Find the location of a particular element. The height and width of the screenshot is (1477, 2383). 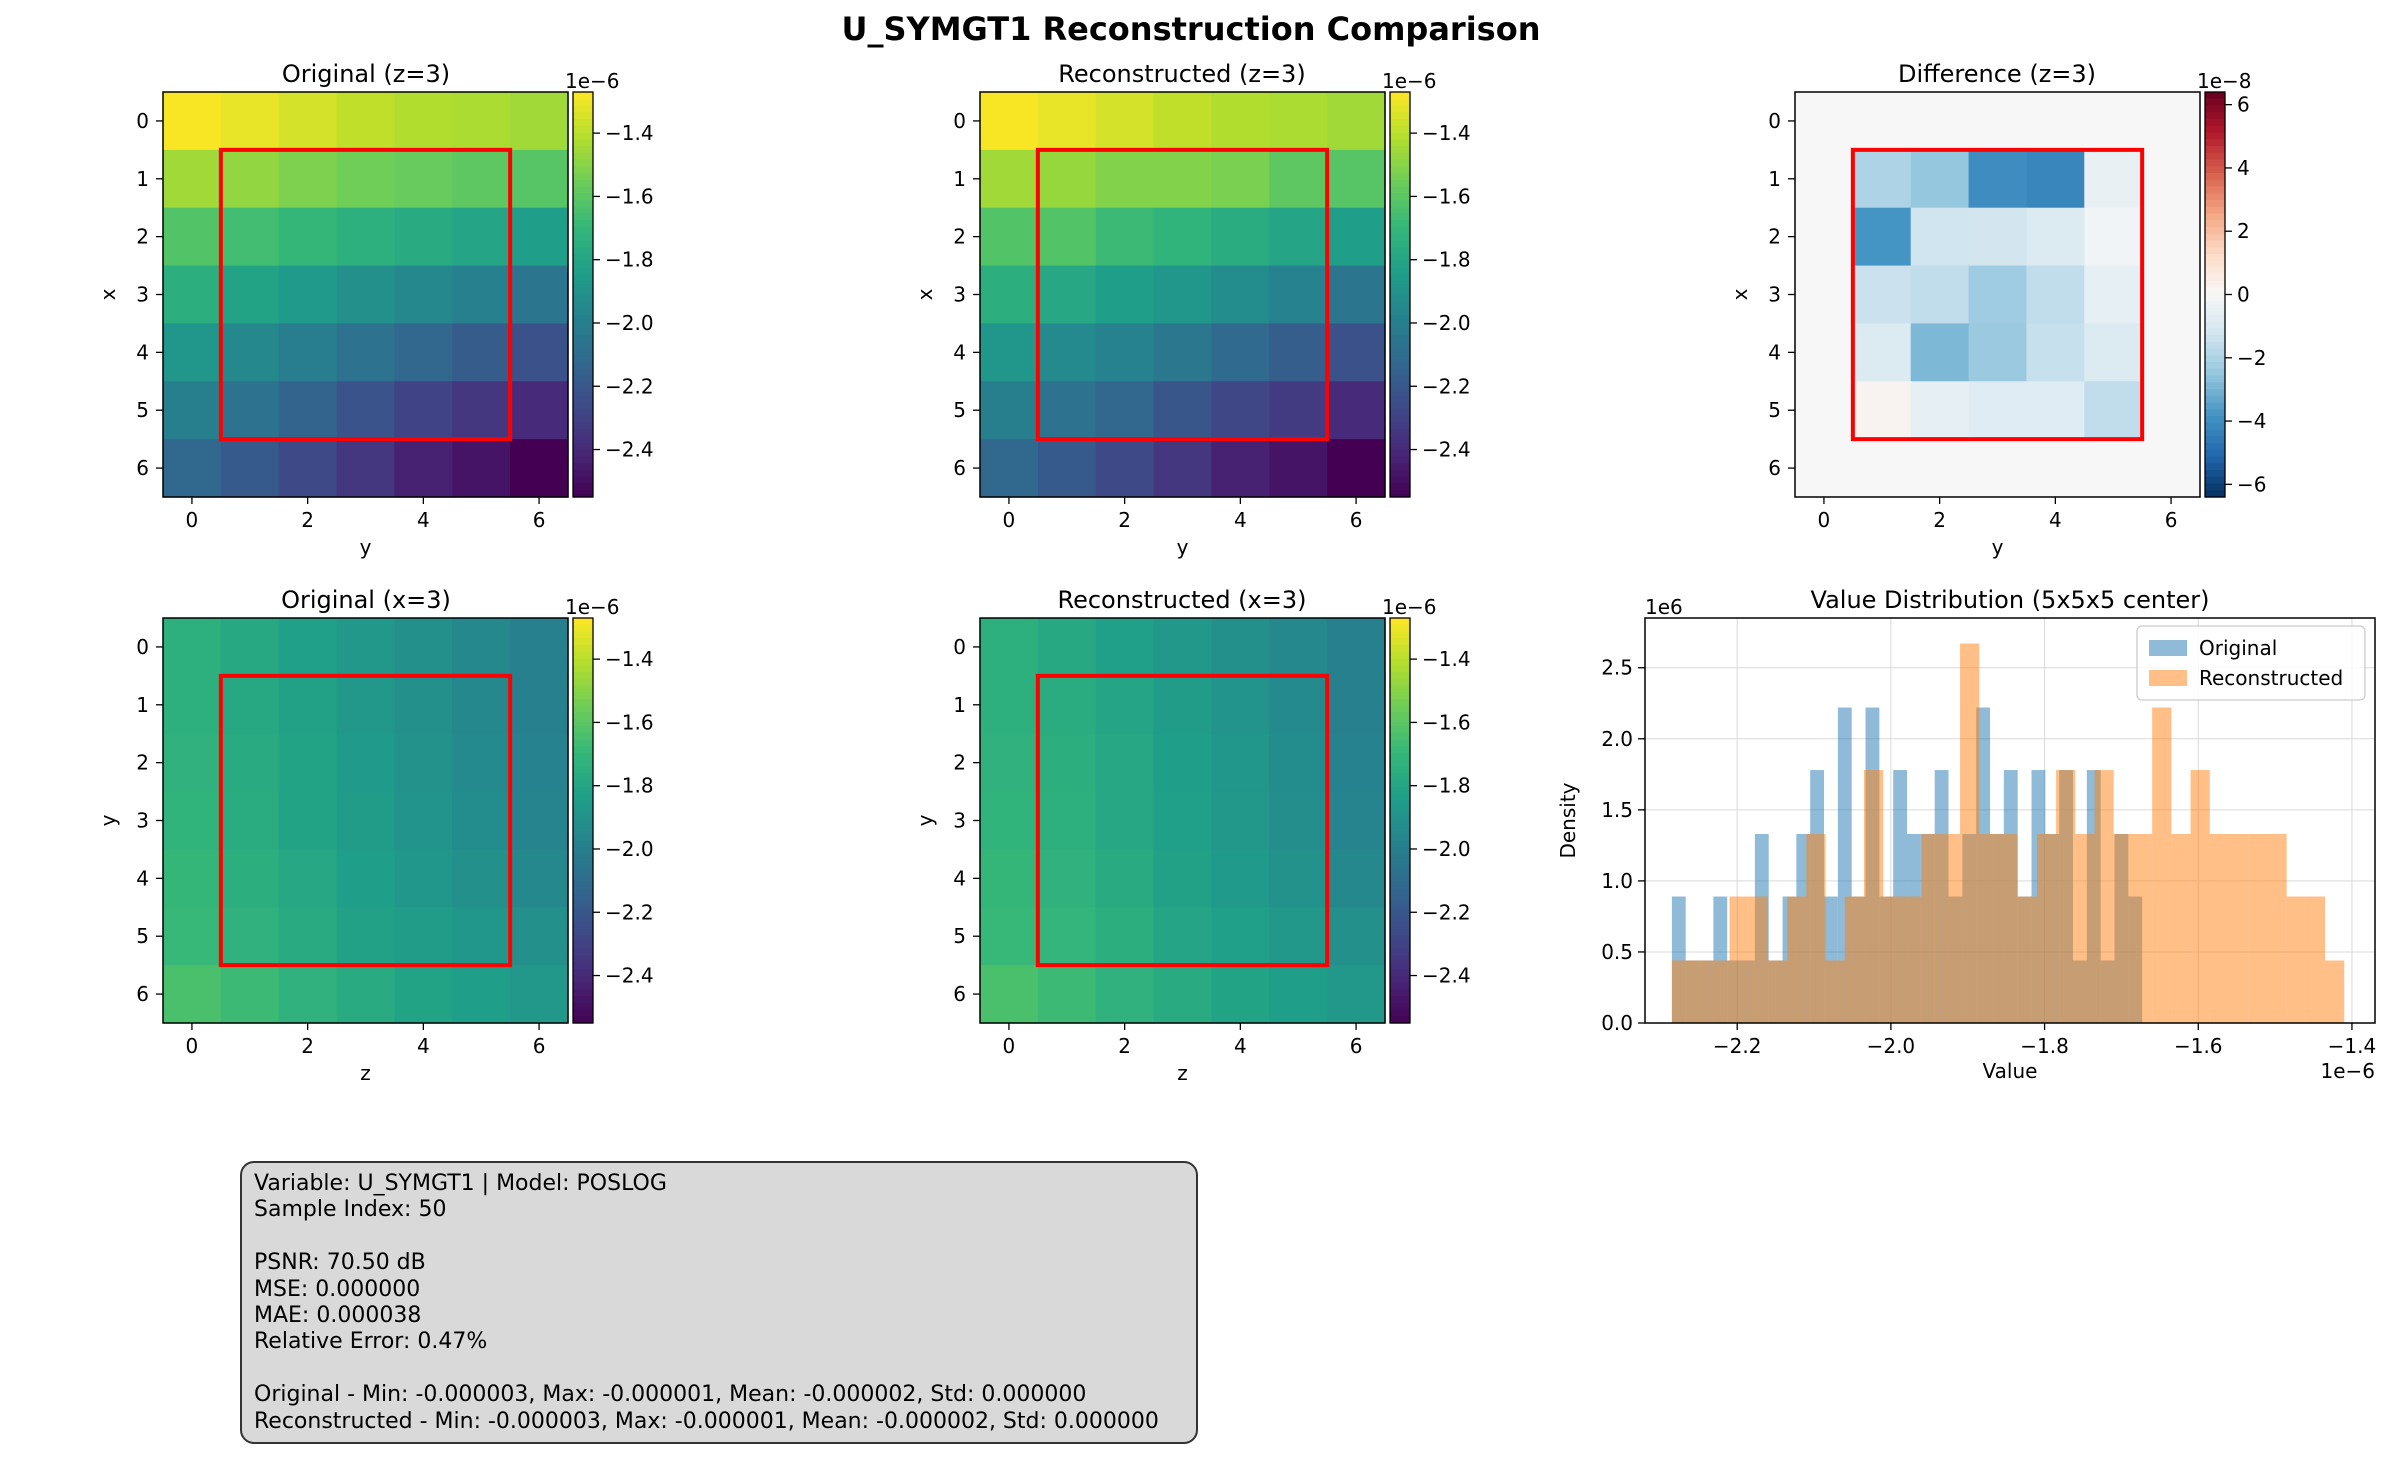

x-tick-label: 4 is located at coordinates (423, 1046).